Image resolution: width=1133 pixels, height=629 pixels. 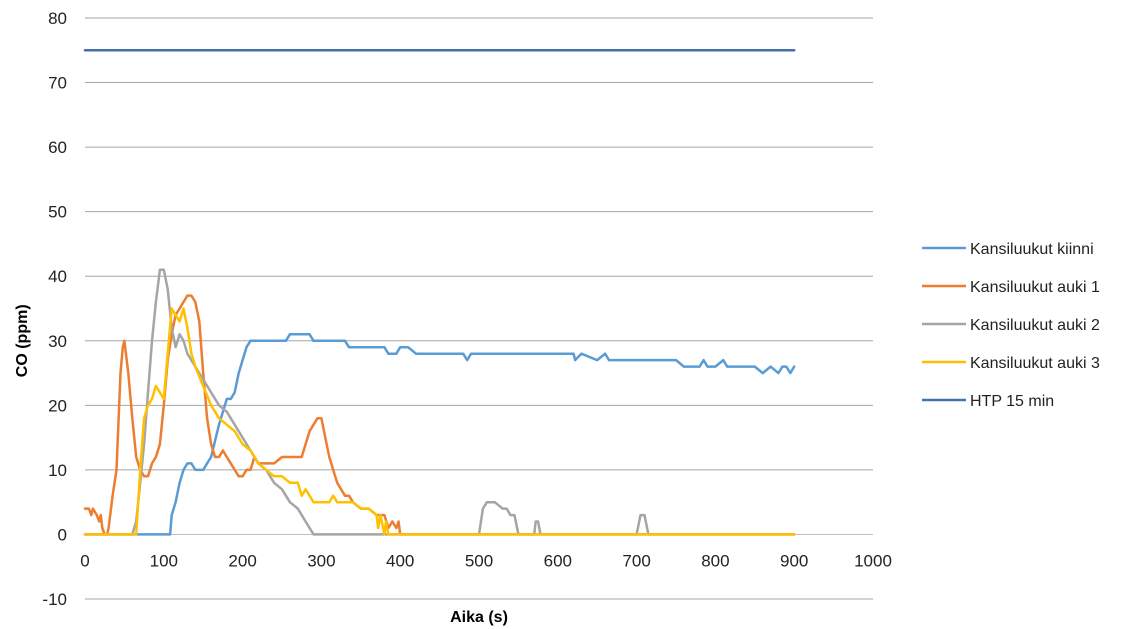 I want to click on x-tick-label: 1000, so click(x=873, y=560).